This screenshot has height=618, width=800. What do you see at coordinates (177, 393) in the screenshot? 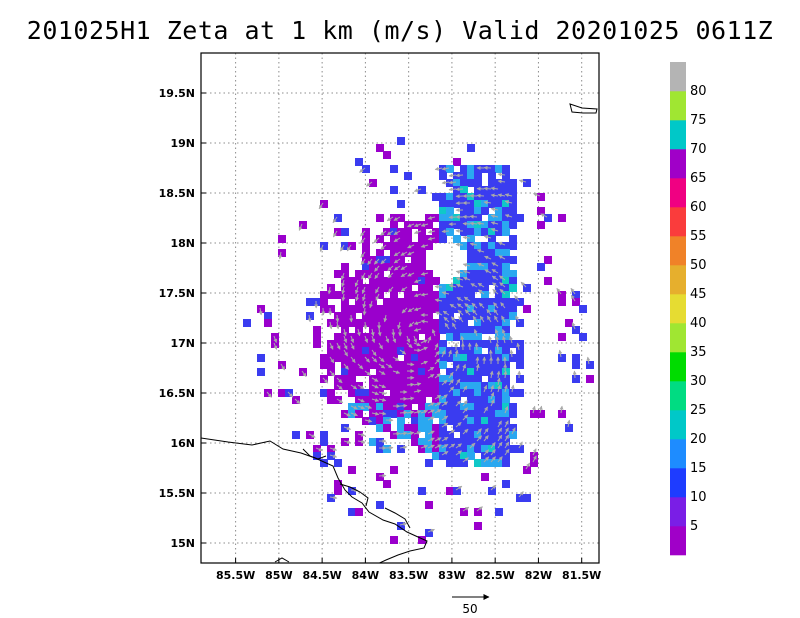
I see `y-tick-label: 16.5N` at bounding box center [177, 393].